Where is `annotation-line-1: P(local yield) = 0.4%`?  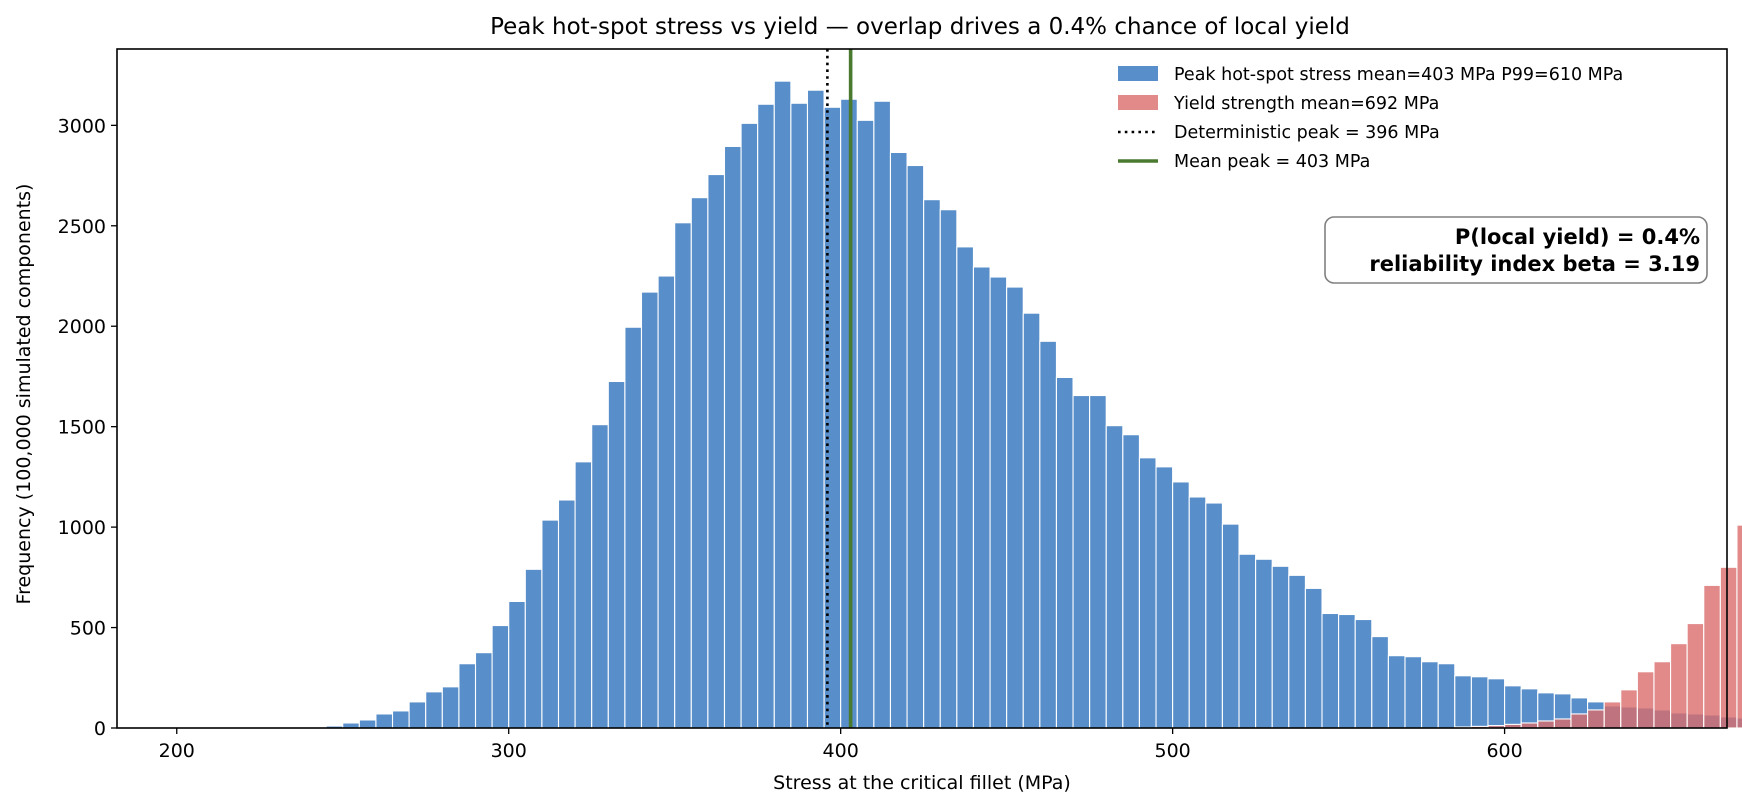 annotation-line-1: P(local yield) = 0.4% is located at coordinates (1577, 237).